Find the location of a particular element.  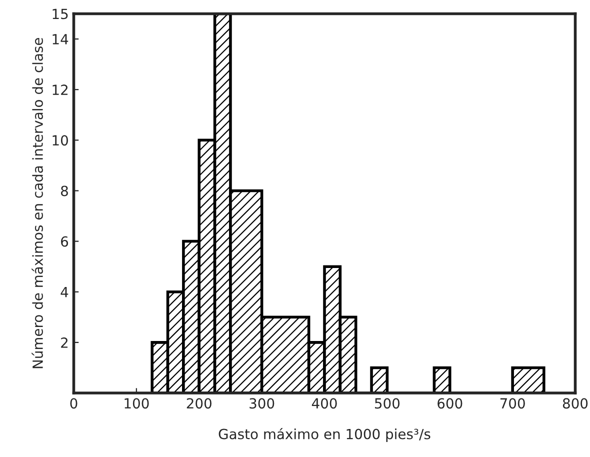

y-tick-label: 6 is located at coordinates (64, 241).